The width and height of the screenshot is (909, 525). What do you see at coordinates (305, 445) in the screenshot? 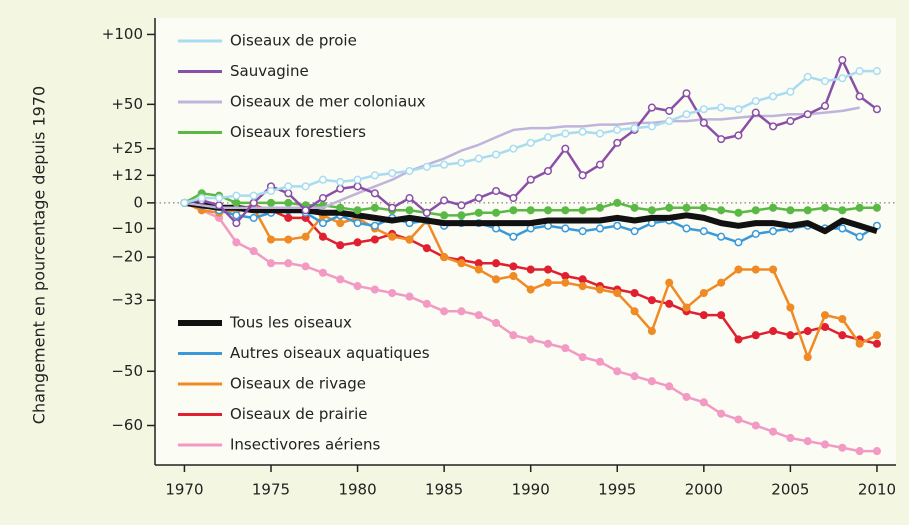
I see `legend-label: Insectivores aériens` at bounding box center [305, 445].